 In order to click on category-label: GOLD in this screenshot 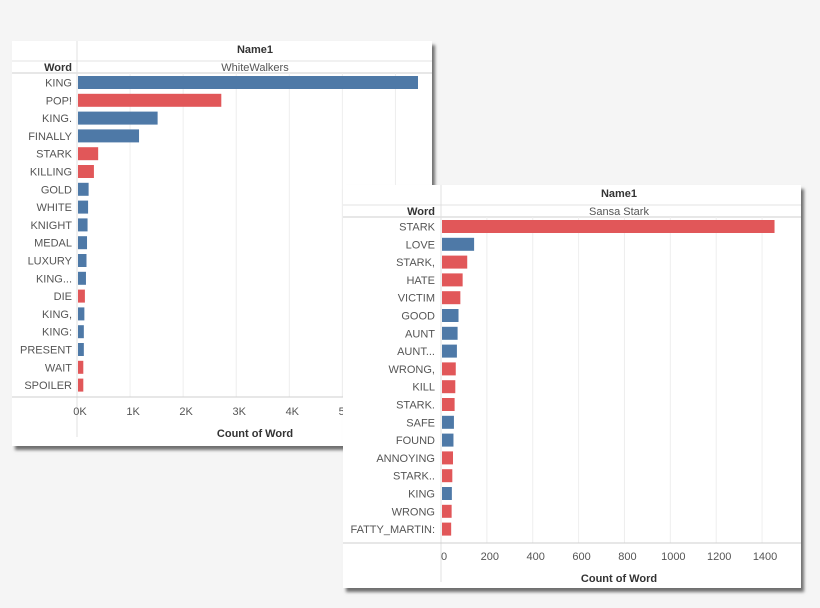, I will do `click(56, 190)`.